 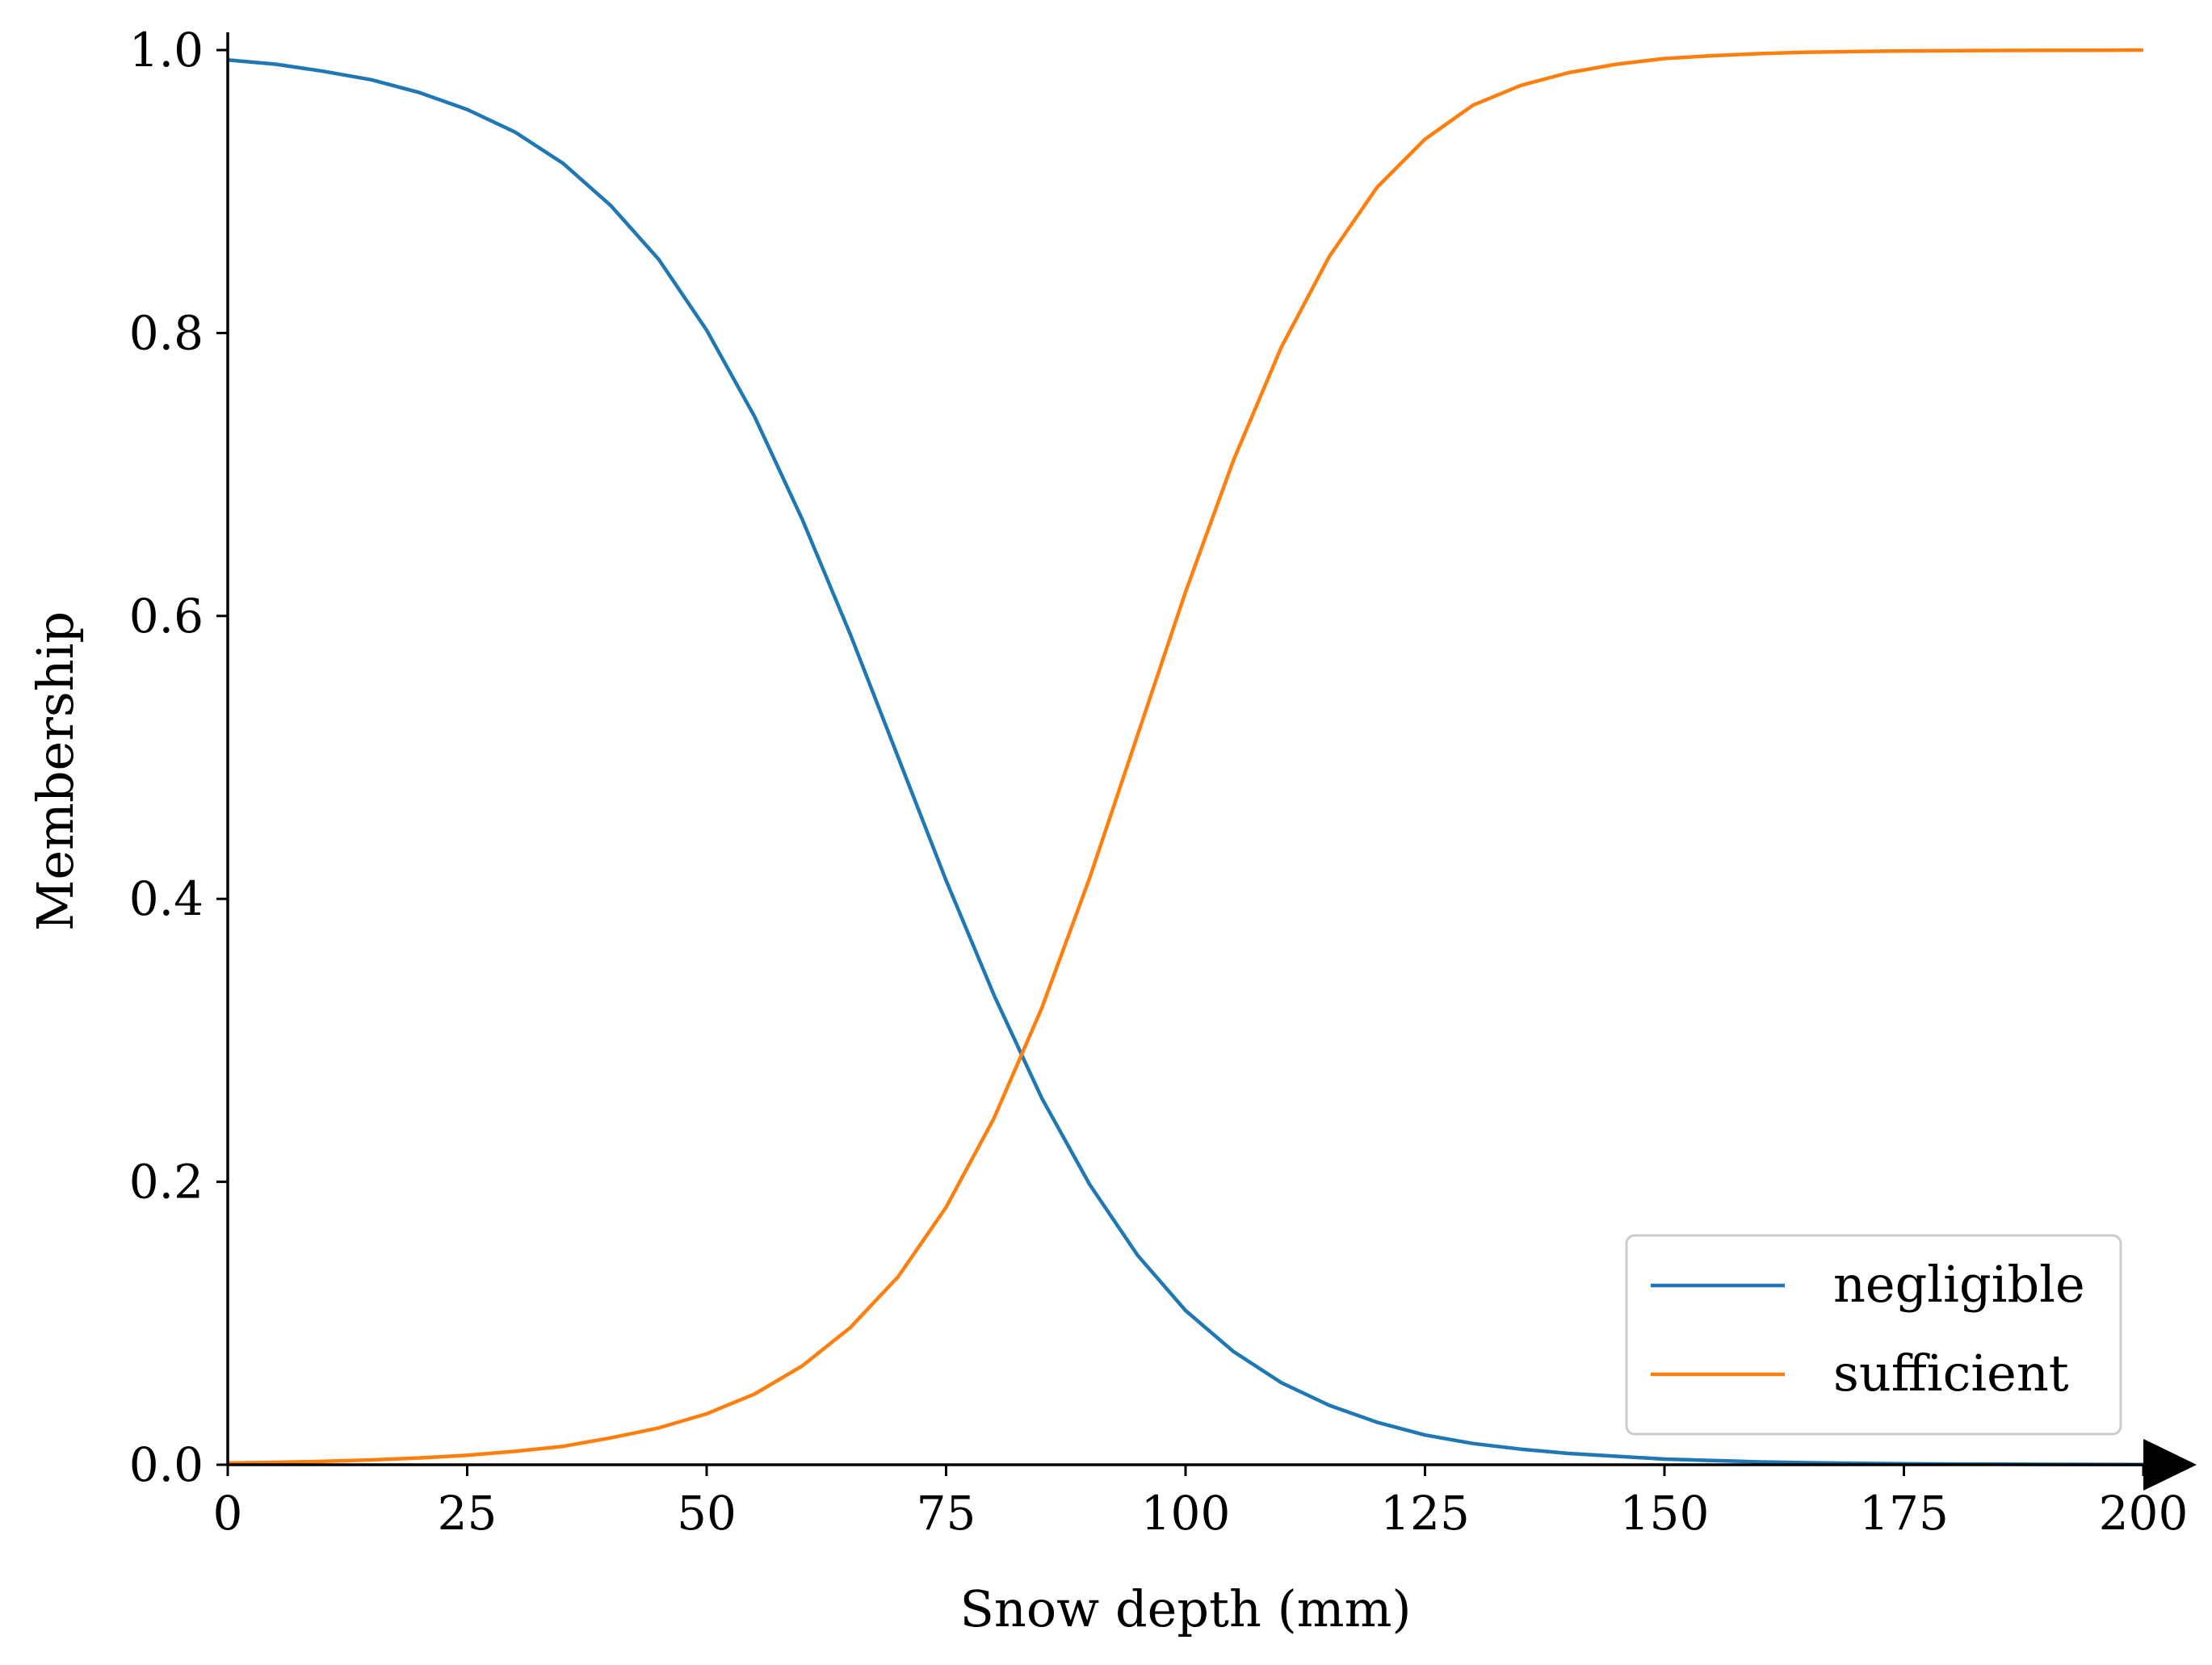 What do you see at coordinates (228, 1513) in the screenshot?
I see `x-tick-label: 0` at bounding box center [228, 1513].